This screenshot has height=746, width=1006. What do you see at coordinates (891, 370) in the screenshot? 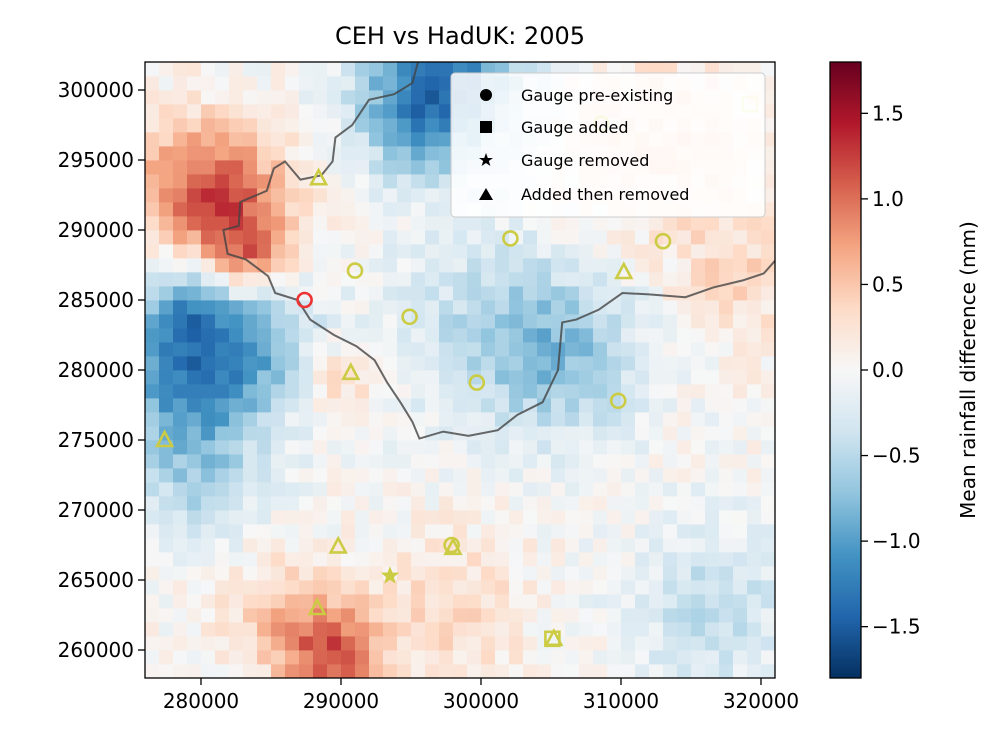
I see `colorbar-ticks: −1.5−1.0−0.50.00.51.01.5` at bounding box center [891, 370].